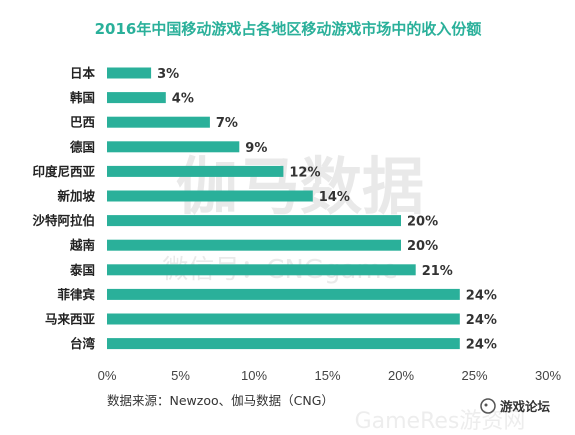 This screenshot has width=575, height=435. What do you see at coordinates (548, 375) in the screenshot?
I see `x-tick-6: 30%` at bounding box center [548, 375].